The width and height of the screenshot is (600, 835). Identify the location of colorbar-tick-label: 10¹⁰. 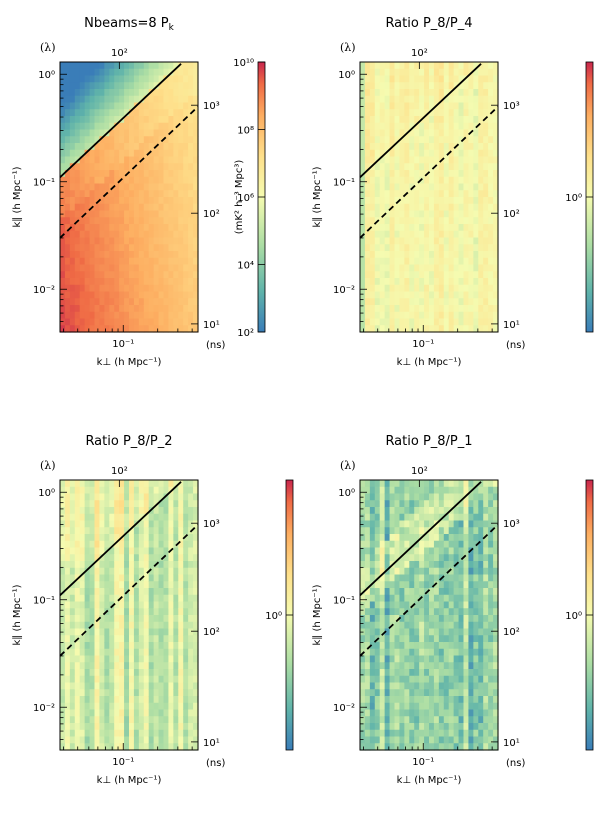
(243, 63).